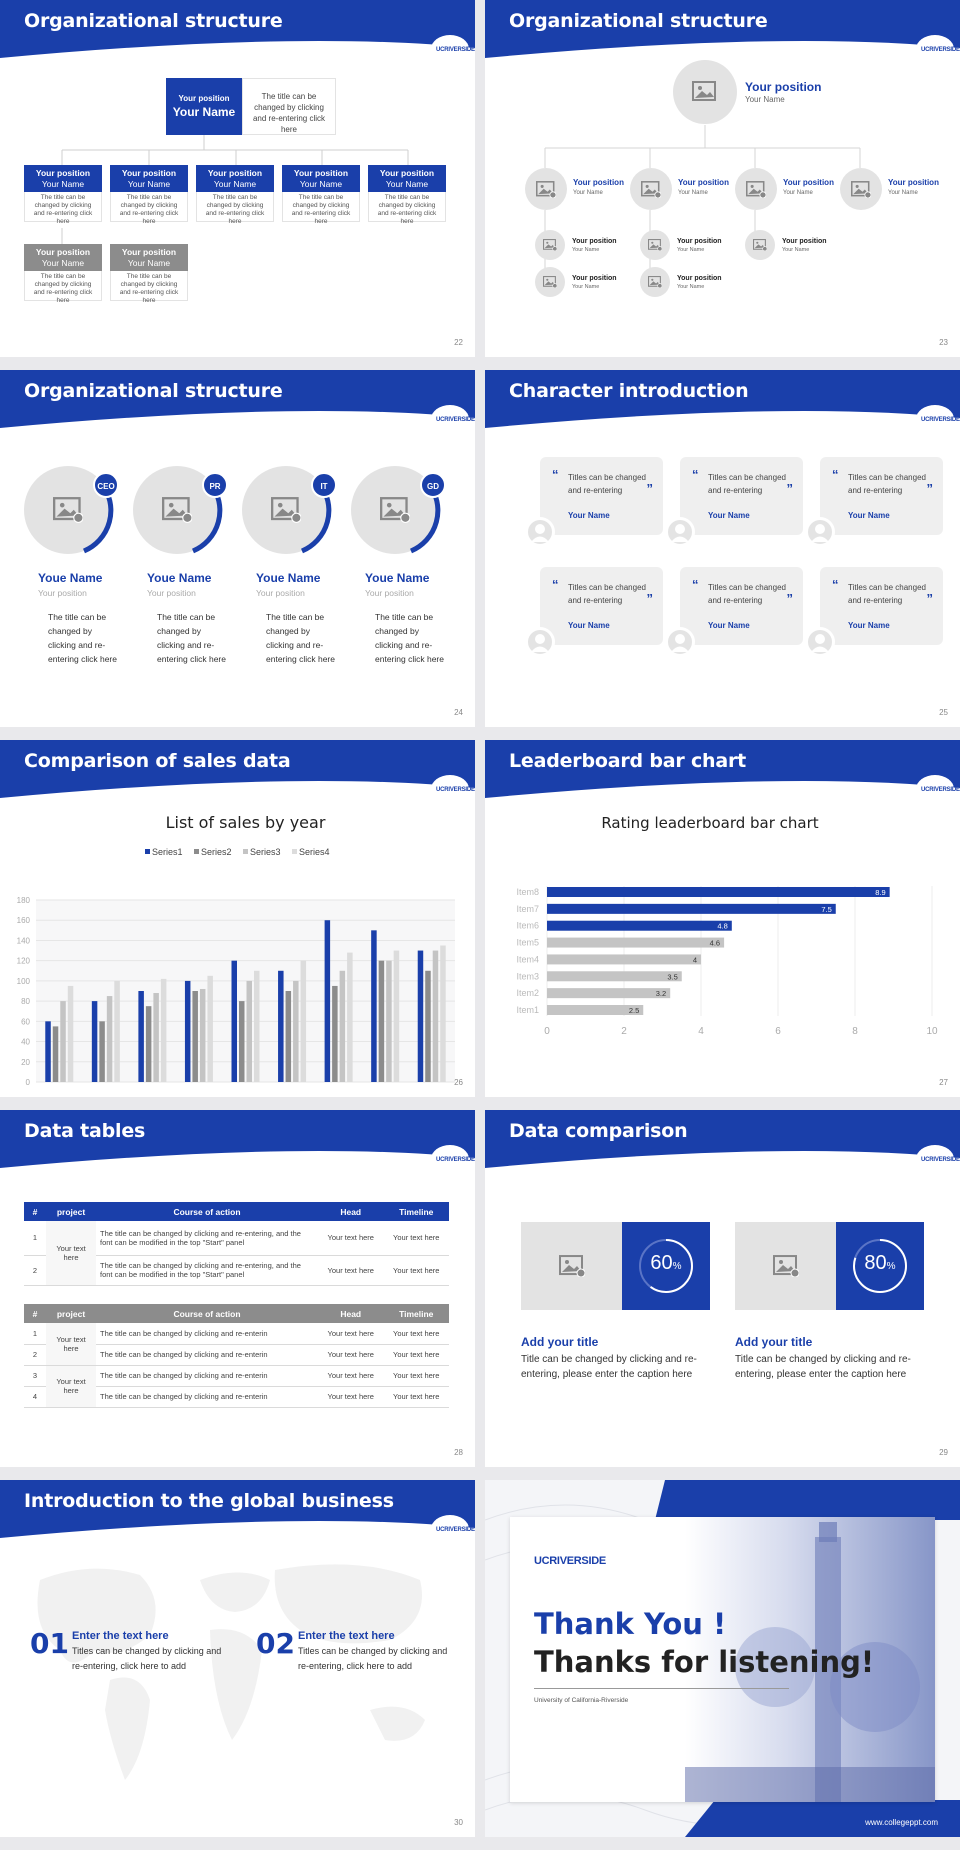 The width and height of the screenshot is (960, 1850). What do you see at coordinates (943, 712) in the screenshot?
I see `page-number: 25` at bounding box center [943, 712].